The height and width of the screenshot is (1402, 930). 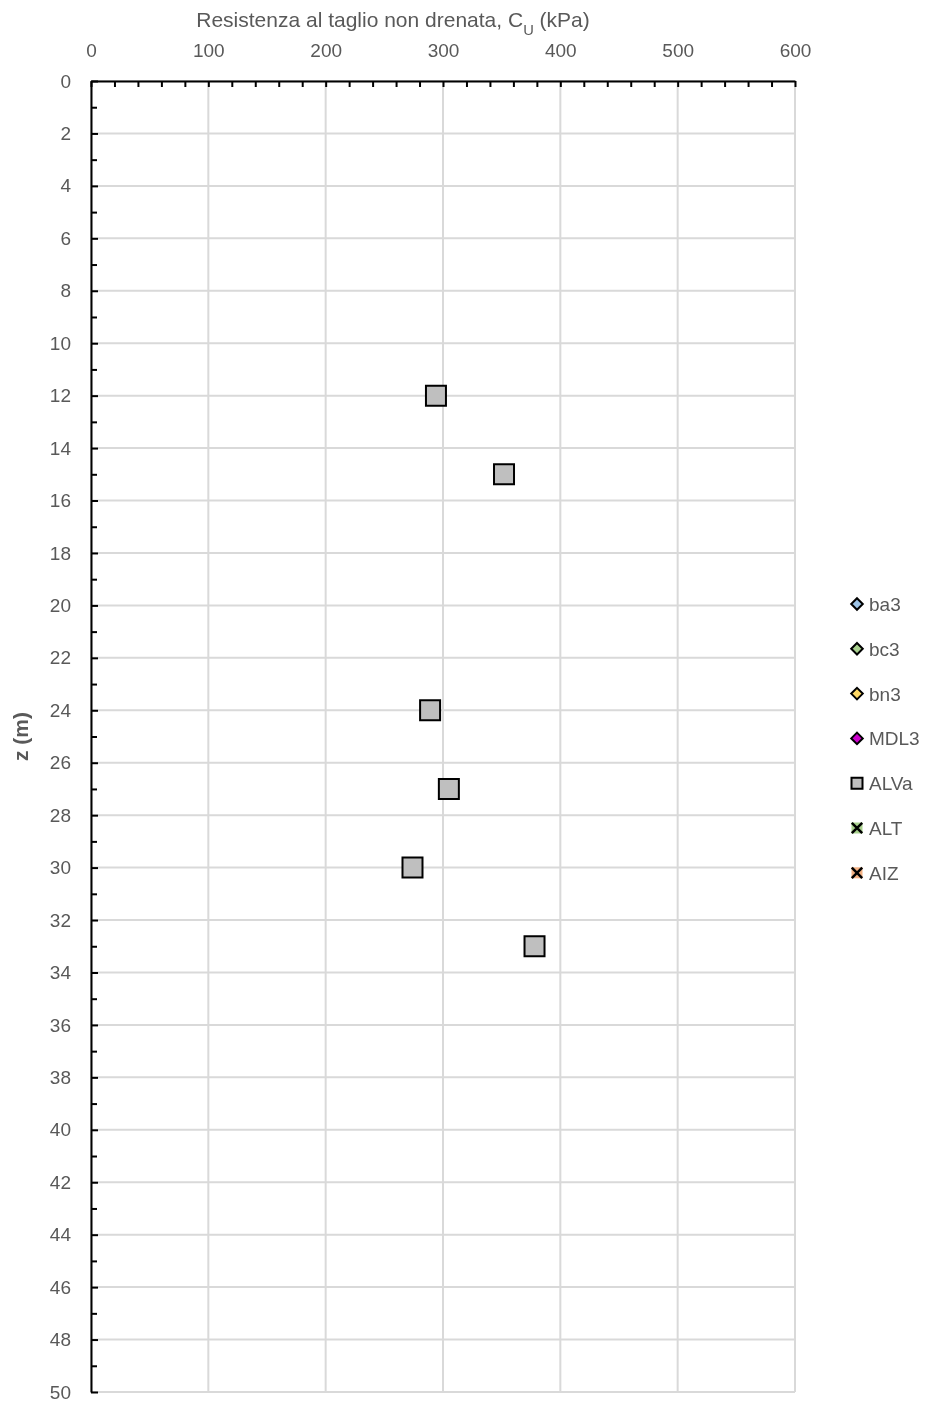 What do you see at coordinates (208, 50) in the screenshot?
I see `x-tick-label: 100` at bounding box center [208, 50].